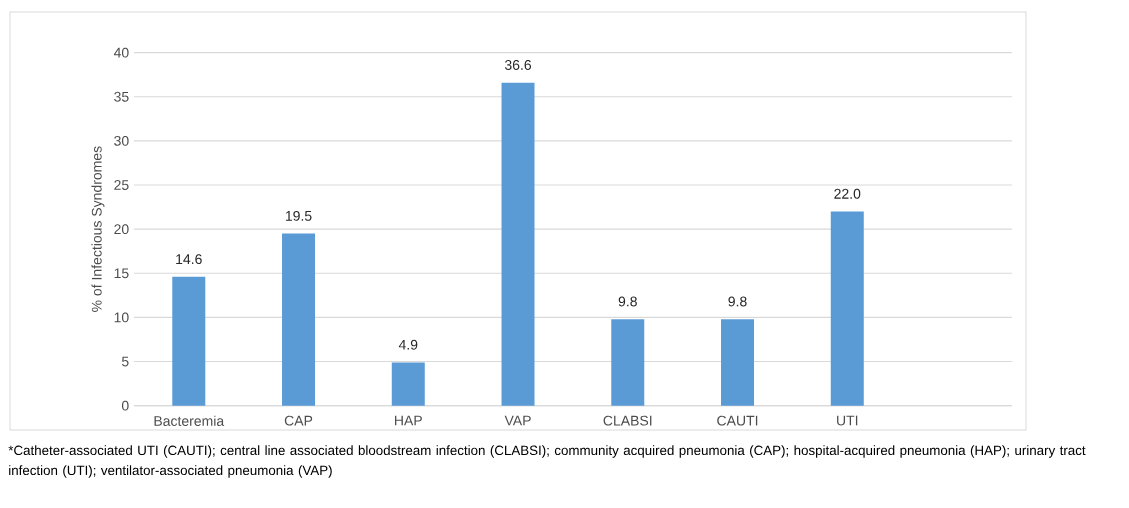  What do you see at coordinates (737, 420) in the screenshot?
I see `x-tick-label: CAUTI` at bounding box center [737, 420].